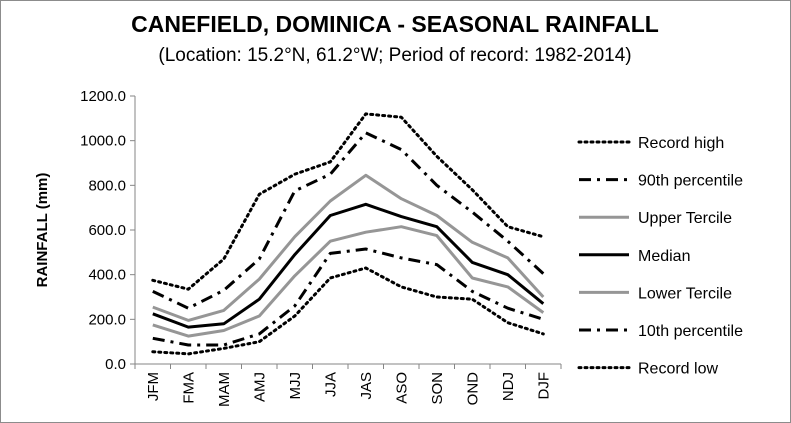 This screenshot has width=791, height=423. What do you see at coordinates (472, 389) in the screenshot?
I see `x-tick-label: OND` at bounding box center [472, 389].